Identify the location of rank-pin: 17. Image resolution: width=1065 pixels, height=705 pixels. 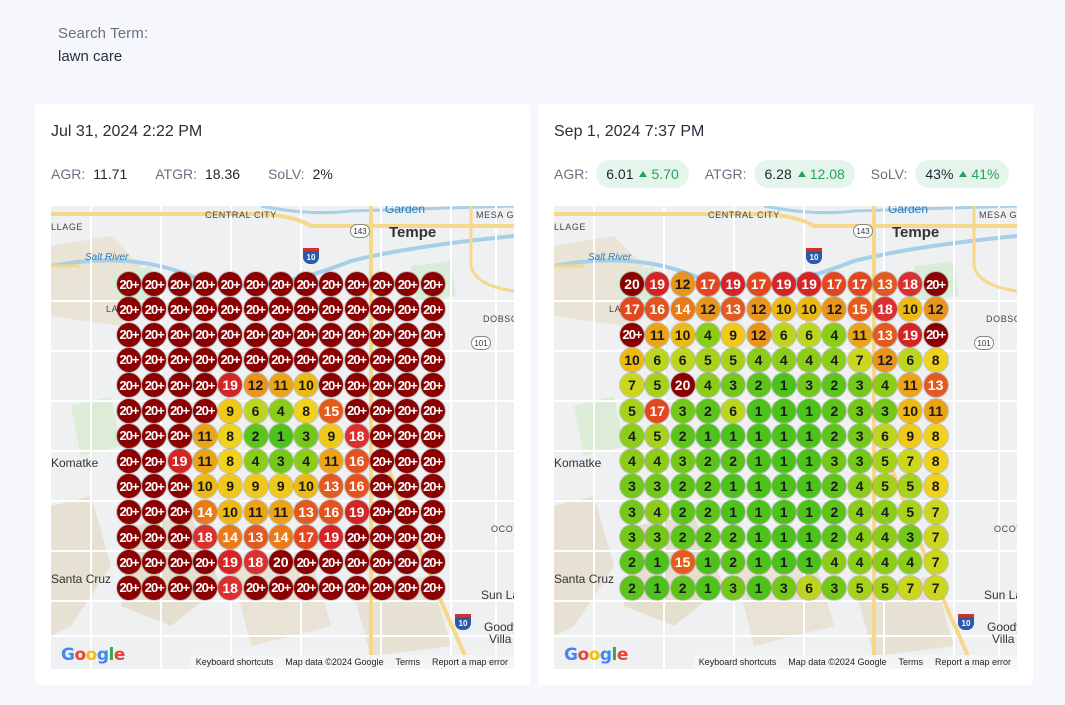
(859, 284).